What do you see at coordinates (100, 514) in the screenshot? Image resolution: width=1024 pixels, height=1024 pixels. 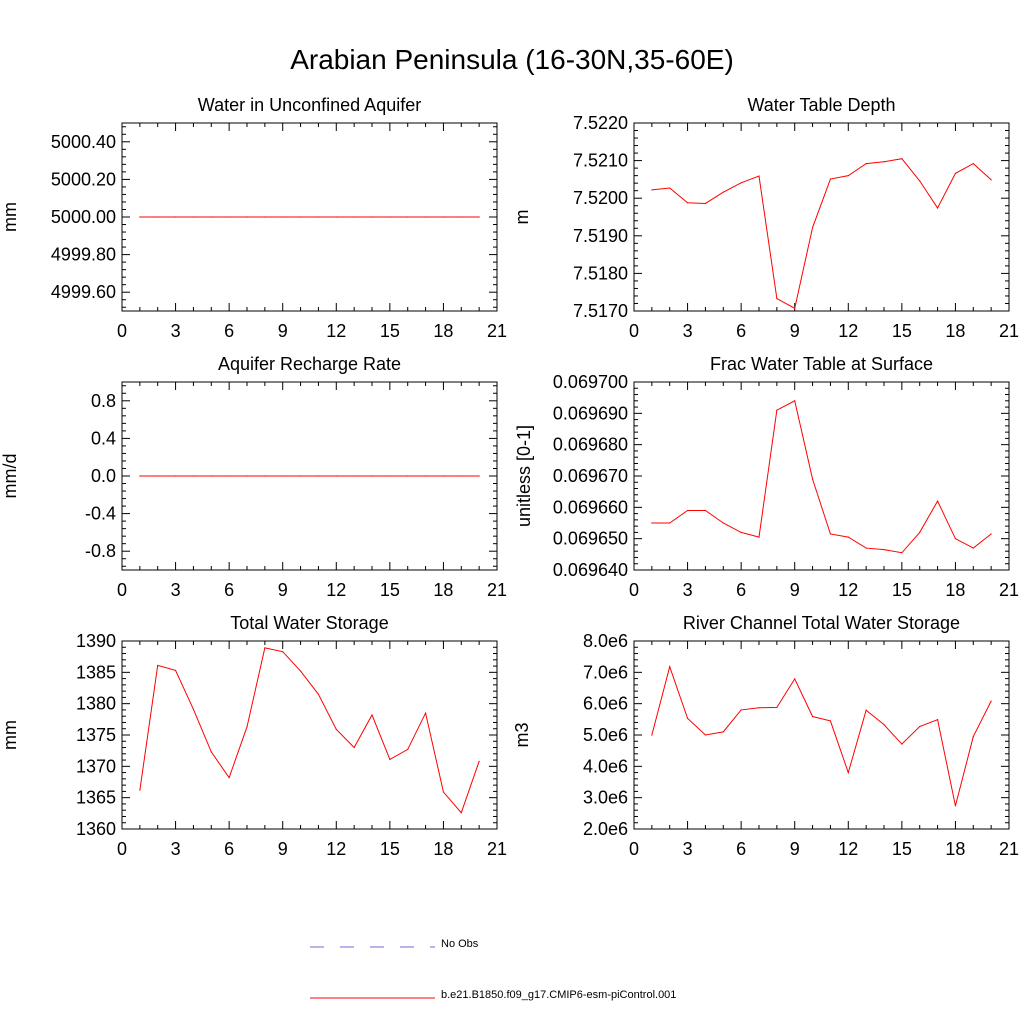 I see `y-tick-label: -0.4` at bounding box center [100, 514].